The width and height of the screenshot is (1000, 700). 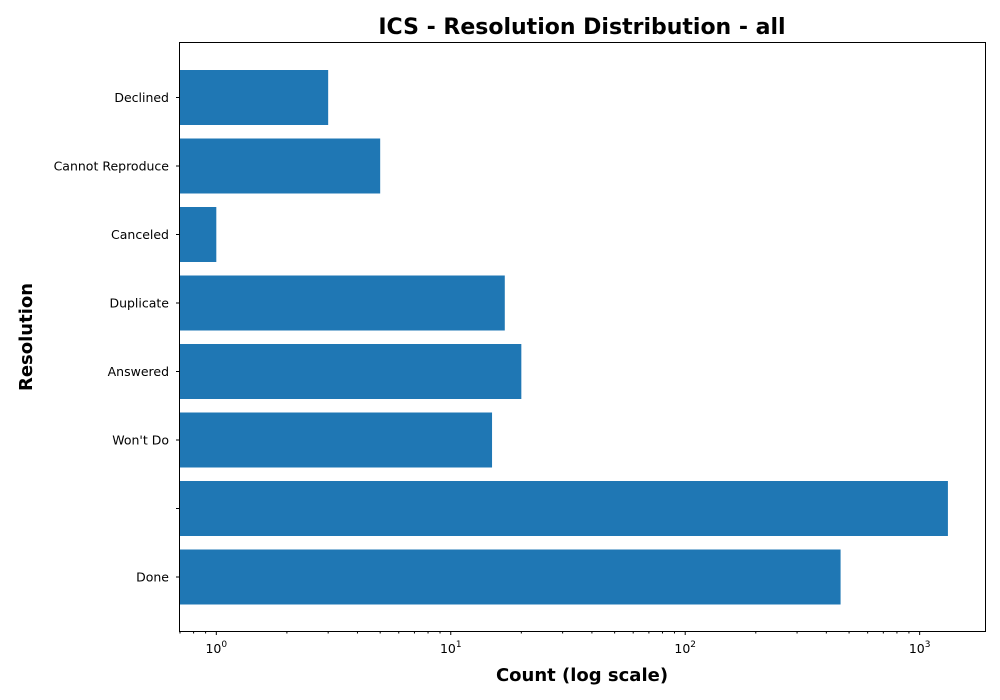 I want to click on x-tick-label: 102, so click(x=685, y=648).